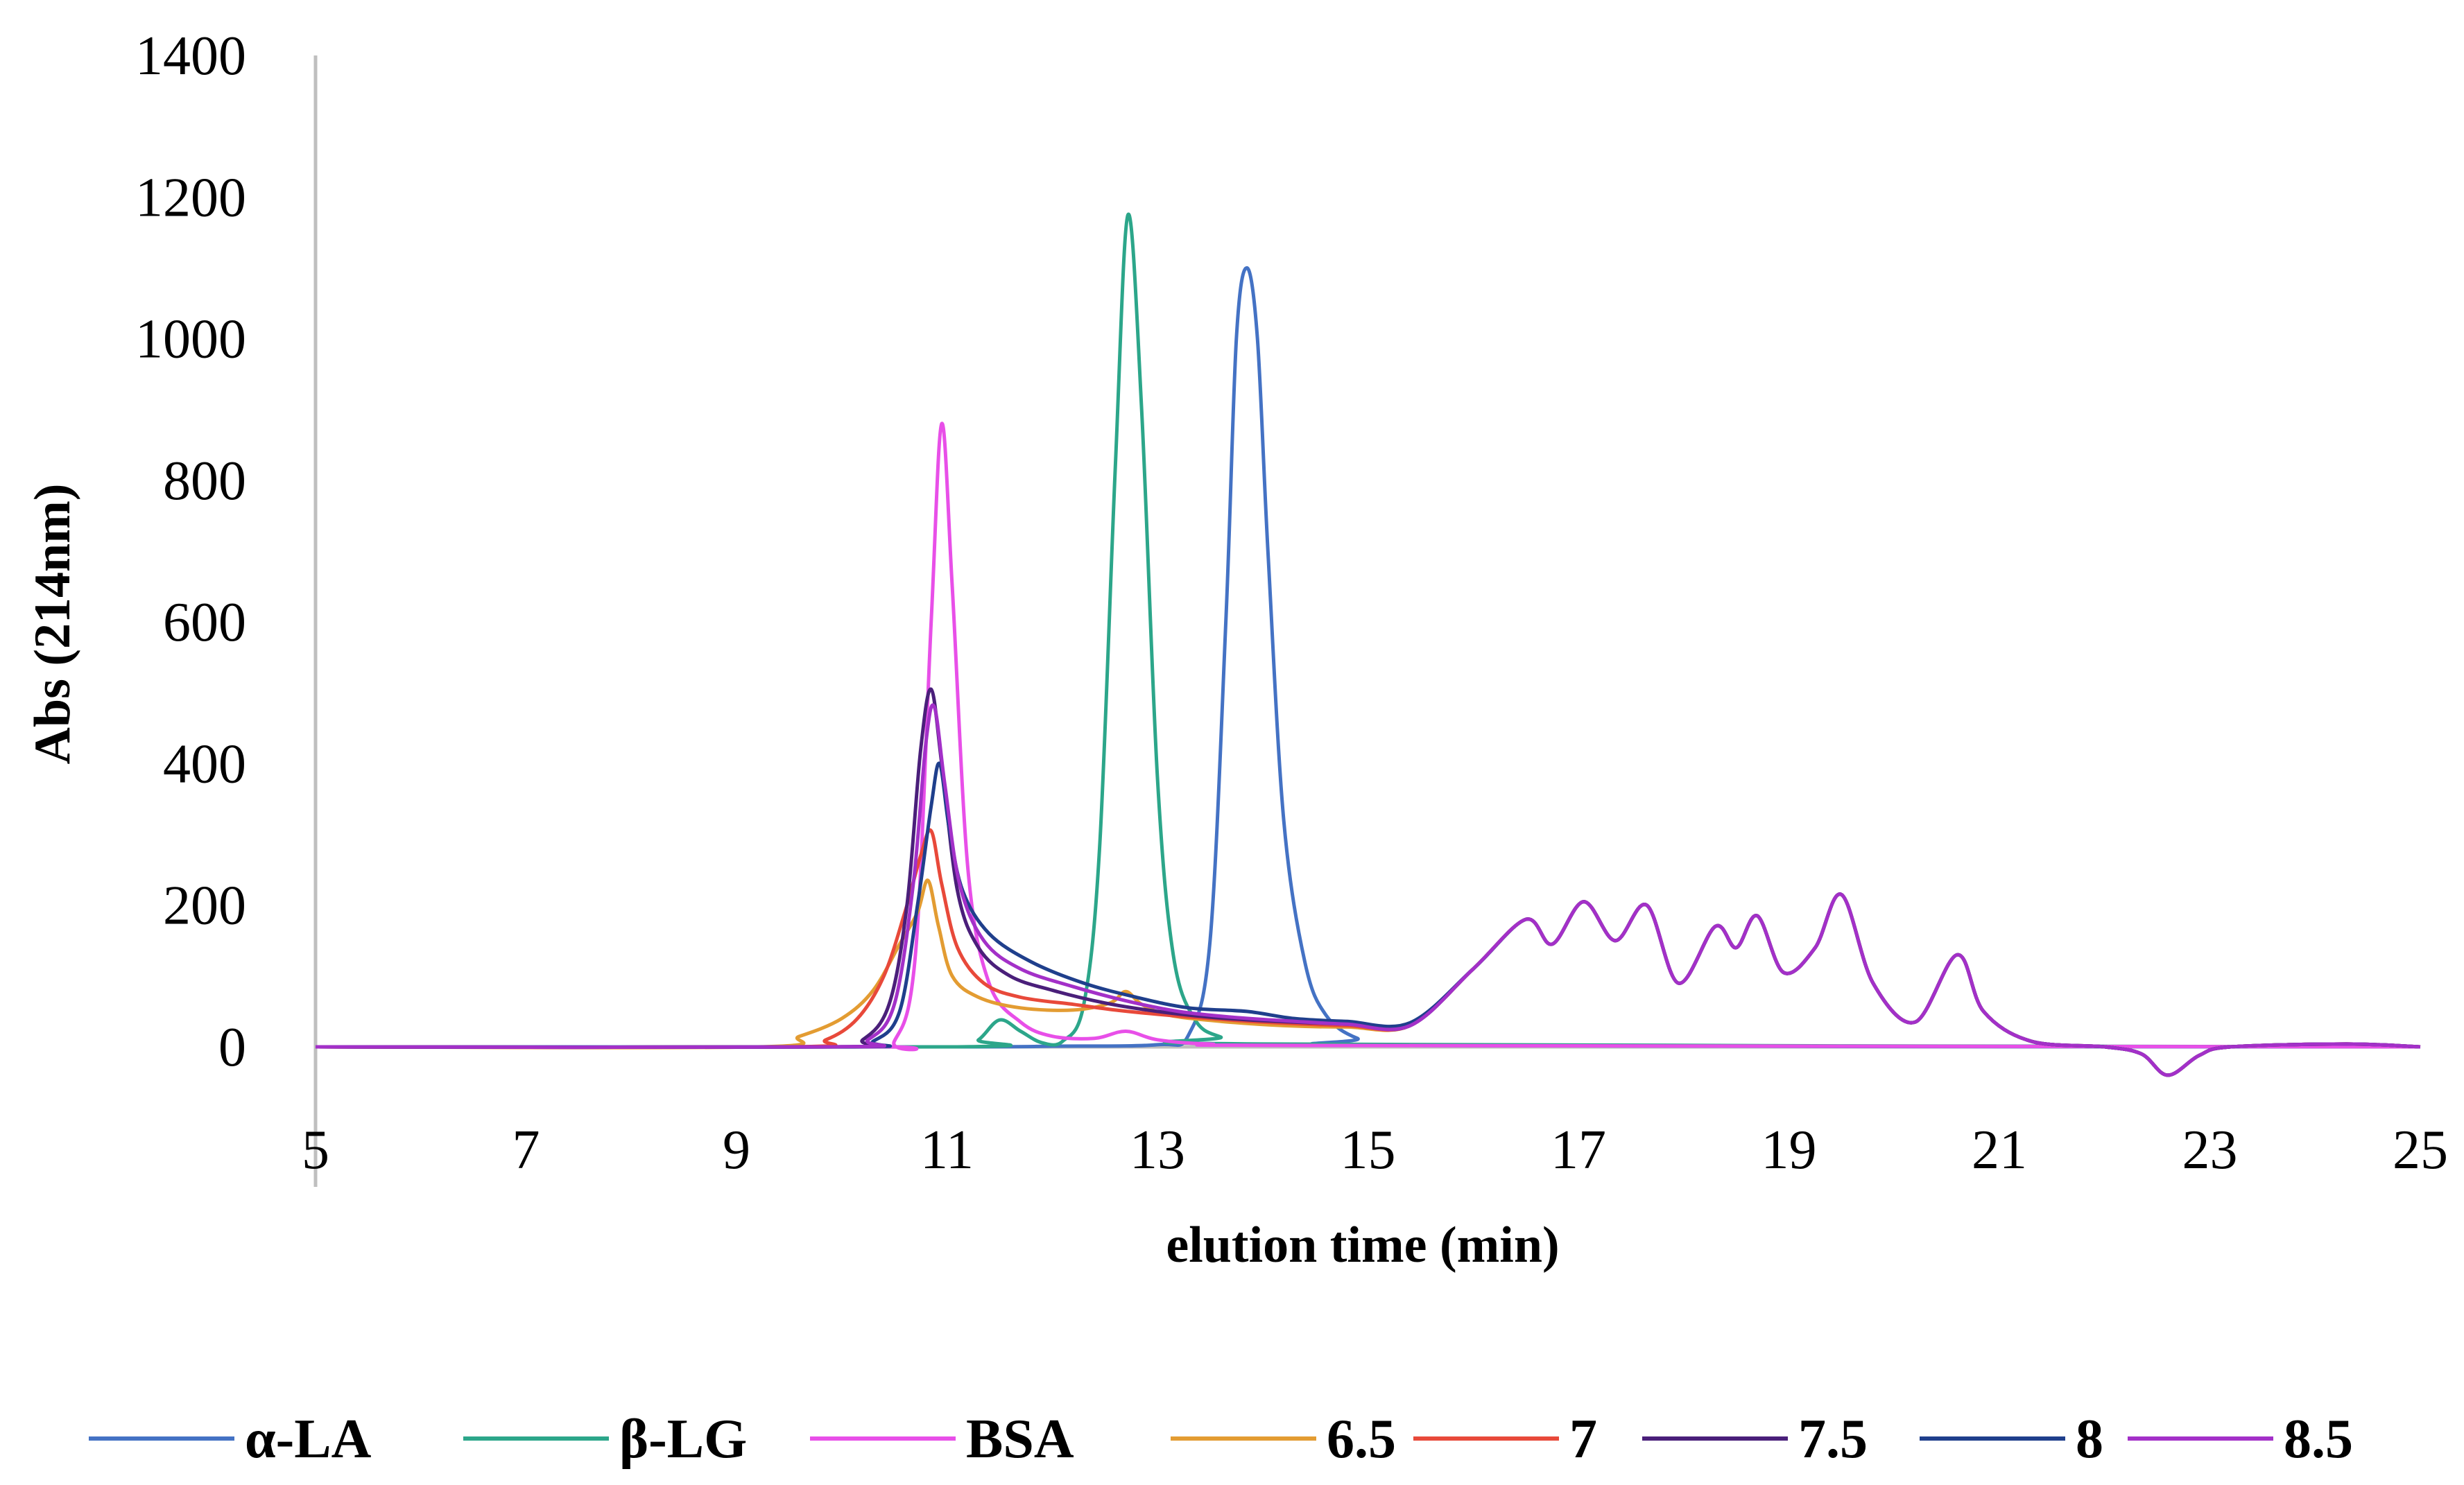  Describe the element at coordinates (1020, 1439) in the screenshot. I see `legend-label: BSA` at that location.